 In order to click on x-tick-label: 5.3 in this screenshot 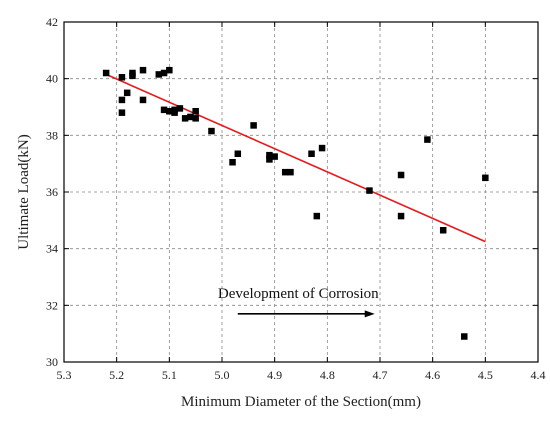, I will do `click(64, 375)`.